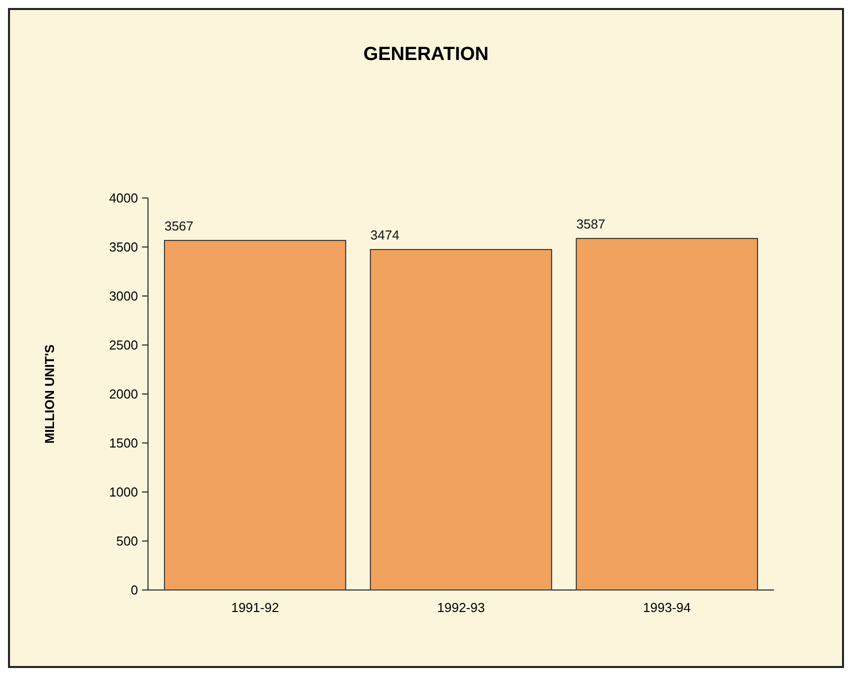  What do you see at coordinates (123, 443) in the screenshot?
I see `y-tick-label: 1500` at bounding box center [123, 443].